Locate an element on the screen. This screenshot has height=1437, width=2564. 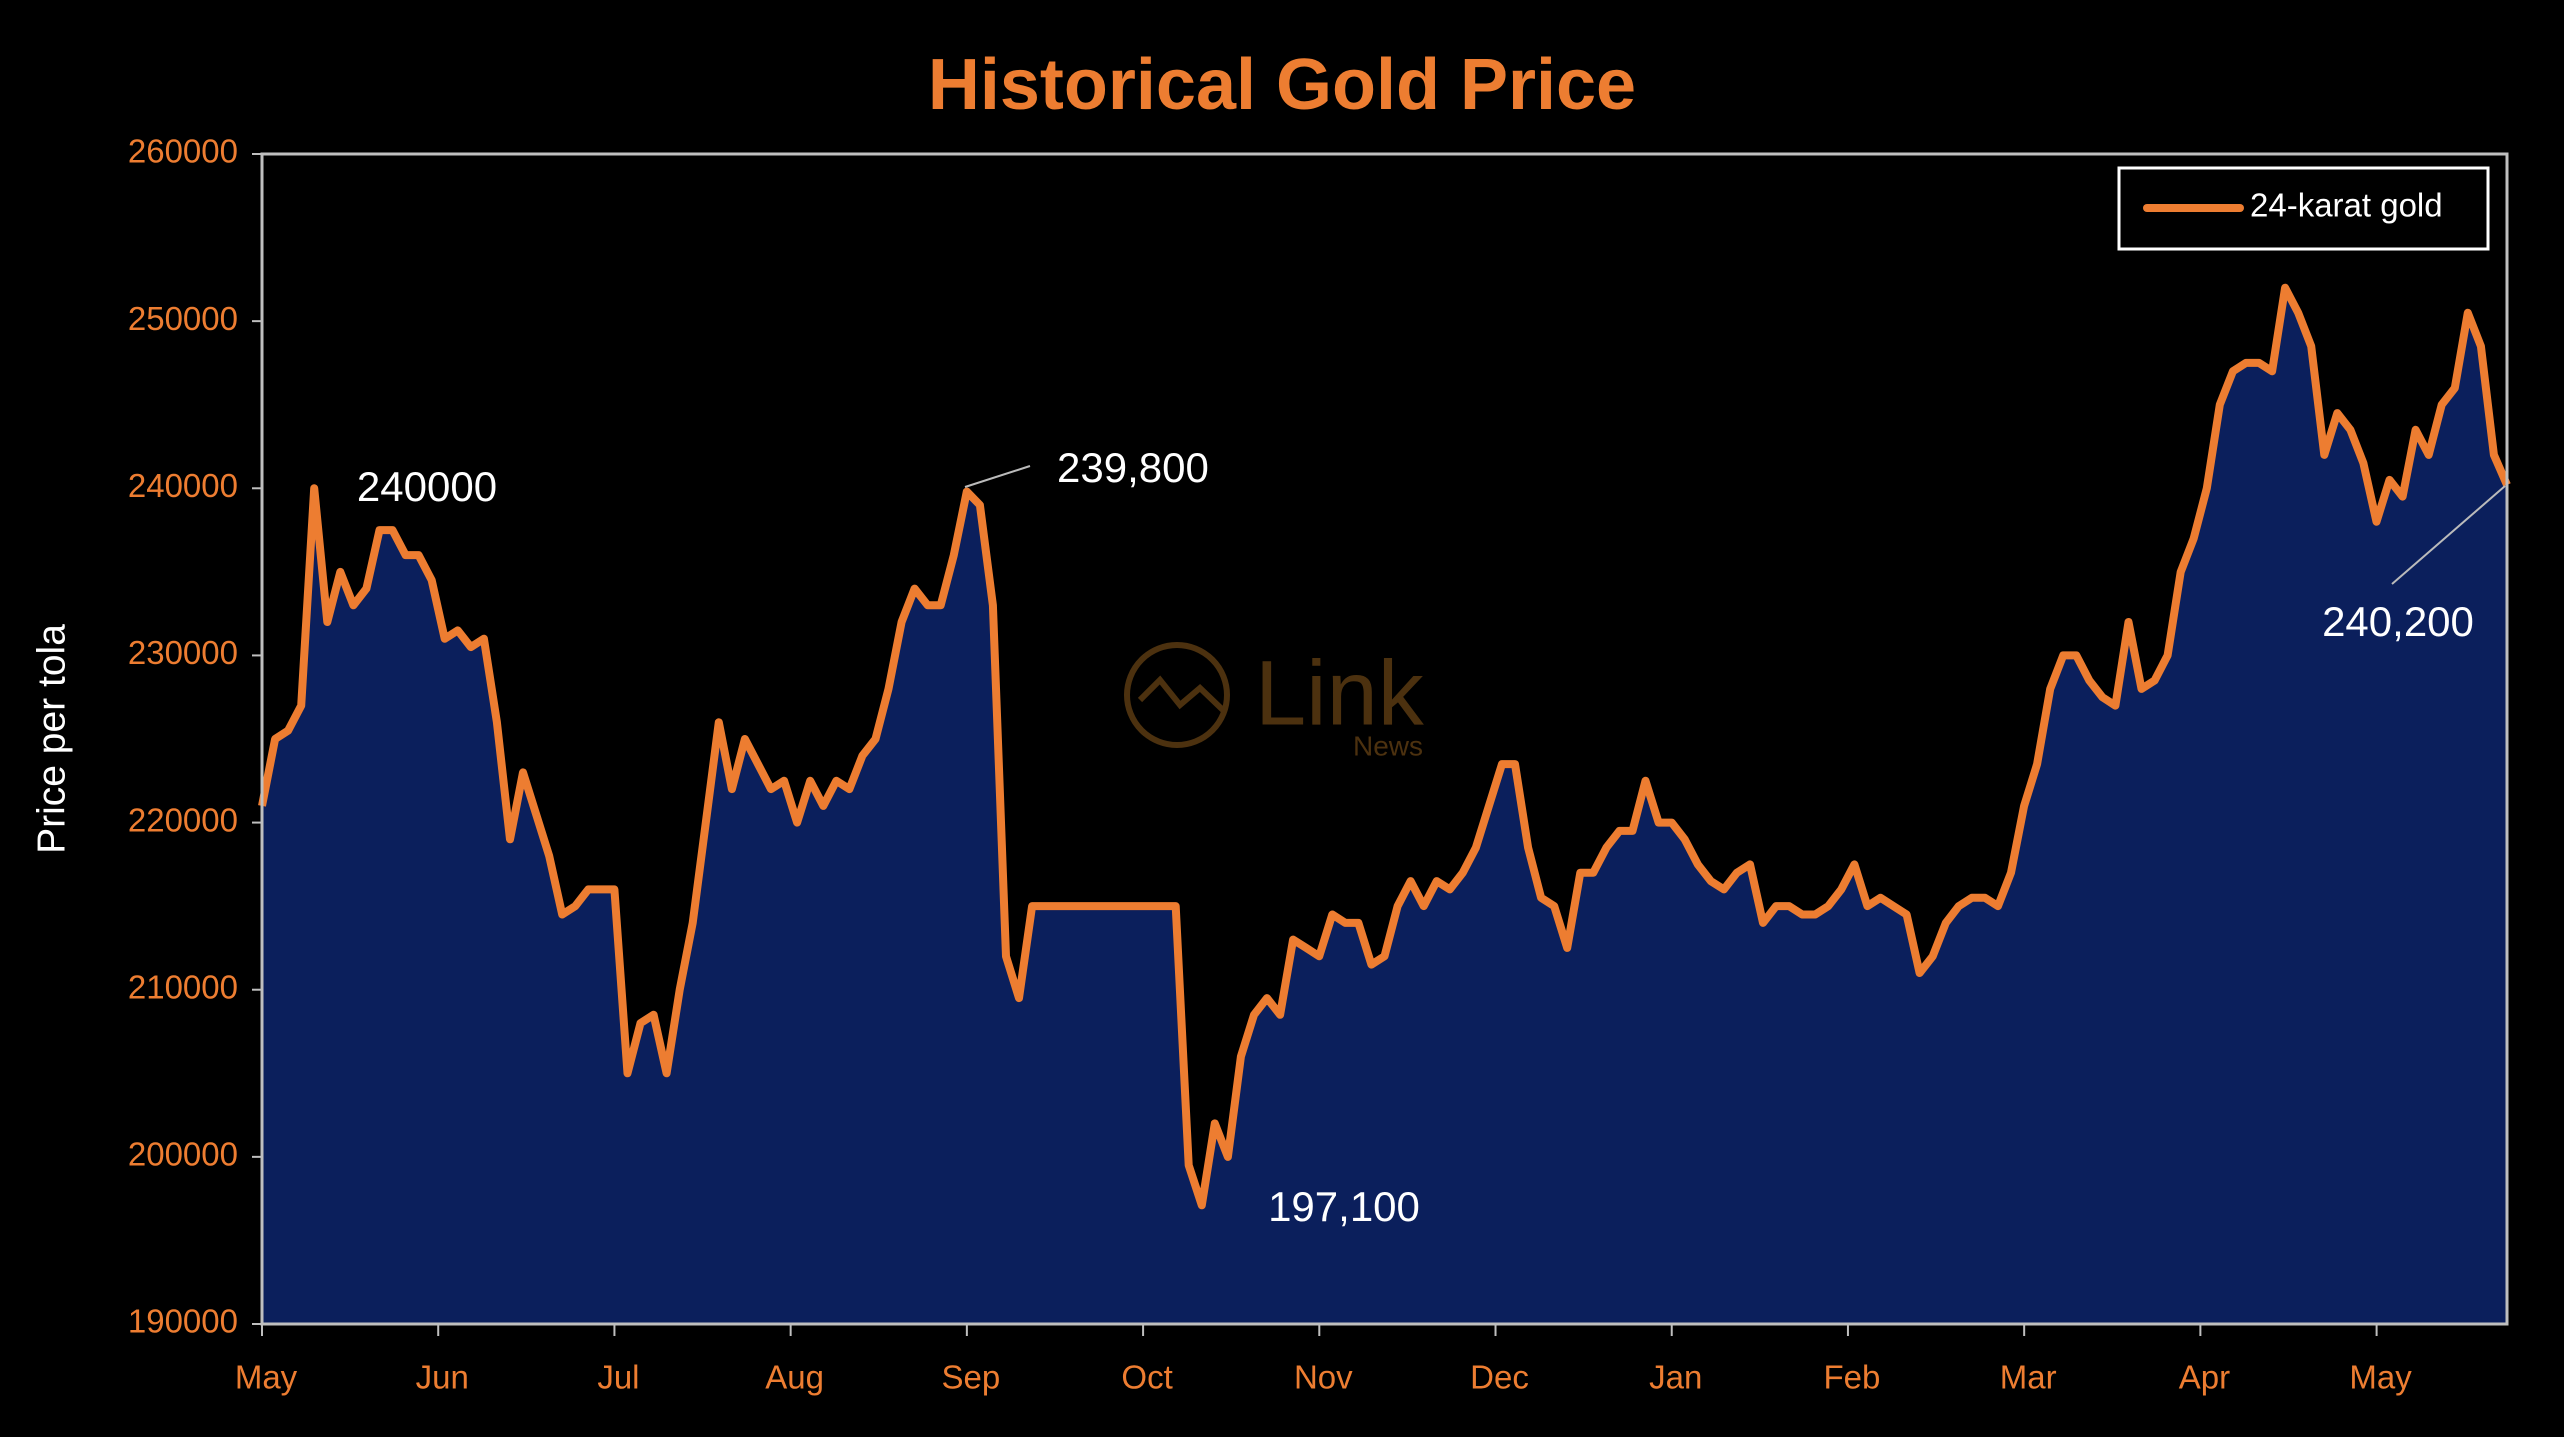
y-tick-label: 250000 is located at coordinates (183, 318).